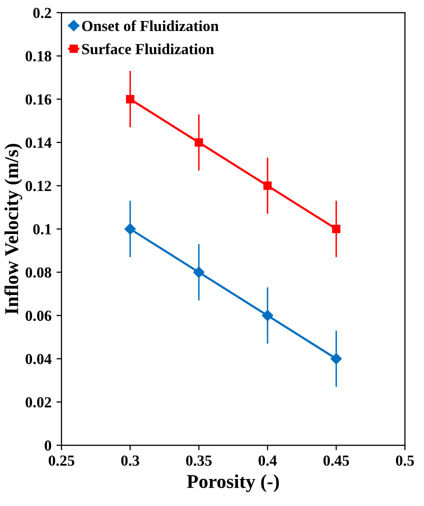 The width and height of the screenshot is (424, 506). I want to click on x-axis-title: Porosity (-), so click(233, 483).